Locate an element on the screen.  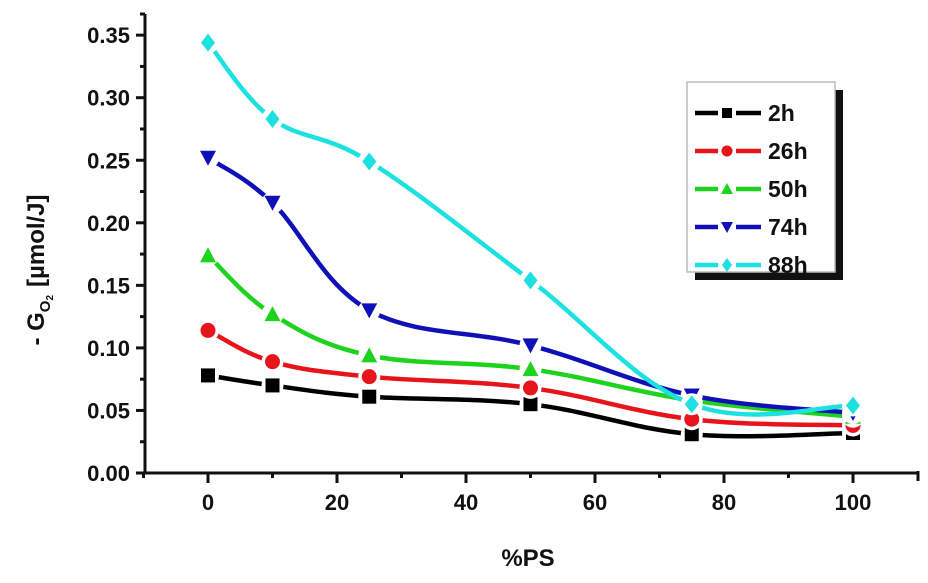
x-tick-label: 60 is located at coordinates (595, 502).